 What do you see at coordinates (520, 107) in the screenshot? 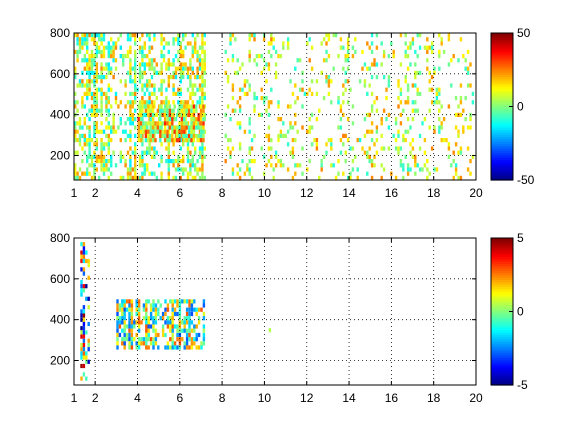
I see `colorbar-tick-label: 0` at bounding box center [520, 107].